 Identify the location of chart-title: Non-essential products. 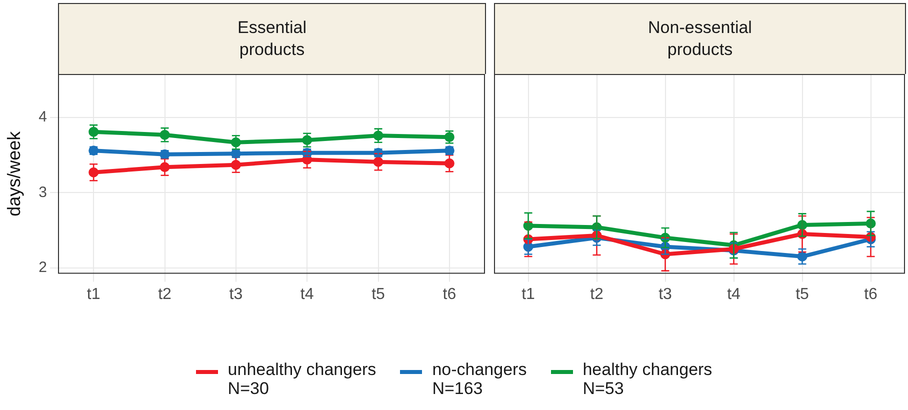
(700, 38).